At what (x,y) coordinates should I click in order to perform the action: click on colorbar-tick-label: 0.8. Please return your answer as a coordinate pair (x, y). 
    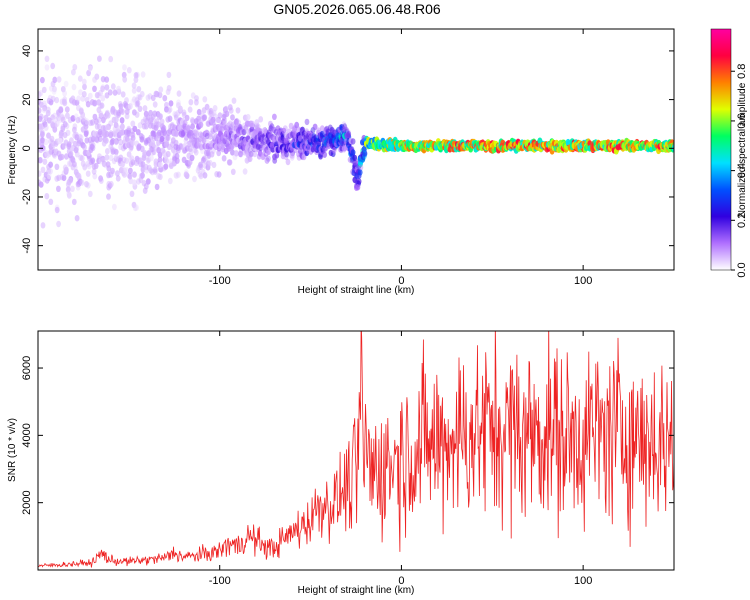
    Looking at the image, I should click on (742, 71).